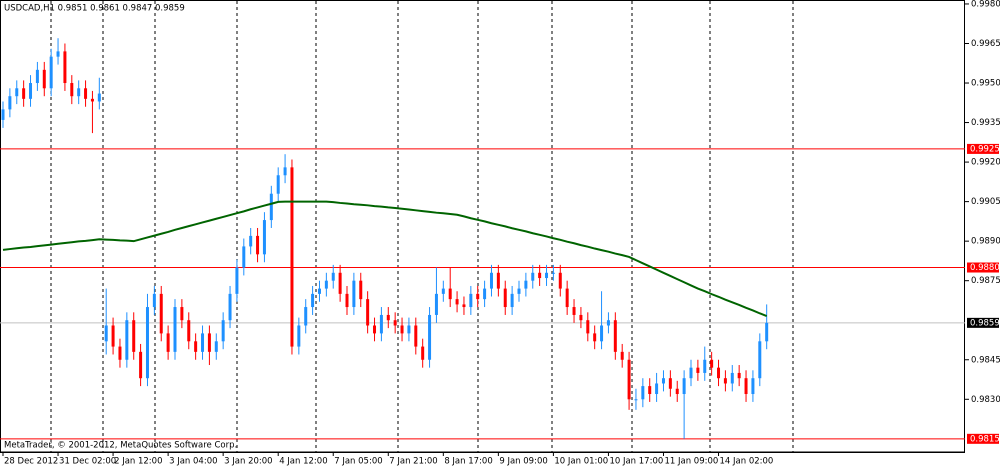 Image resolution: width=1000 pixels, height=468 pixels. What do you see at coordinates (985, 163) in the screenshot?
I see `y-tick-label: 0.9920` at bounding box center [985, 163].